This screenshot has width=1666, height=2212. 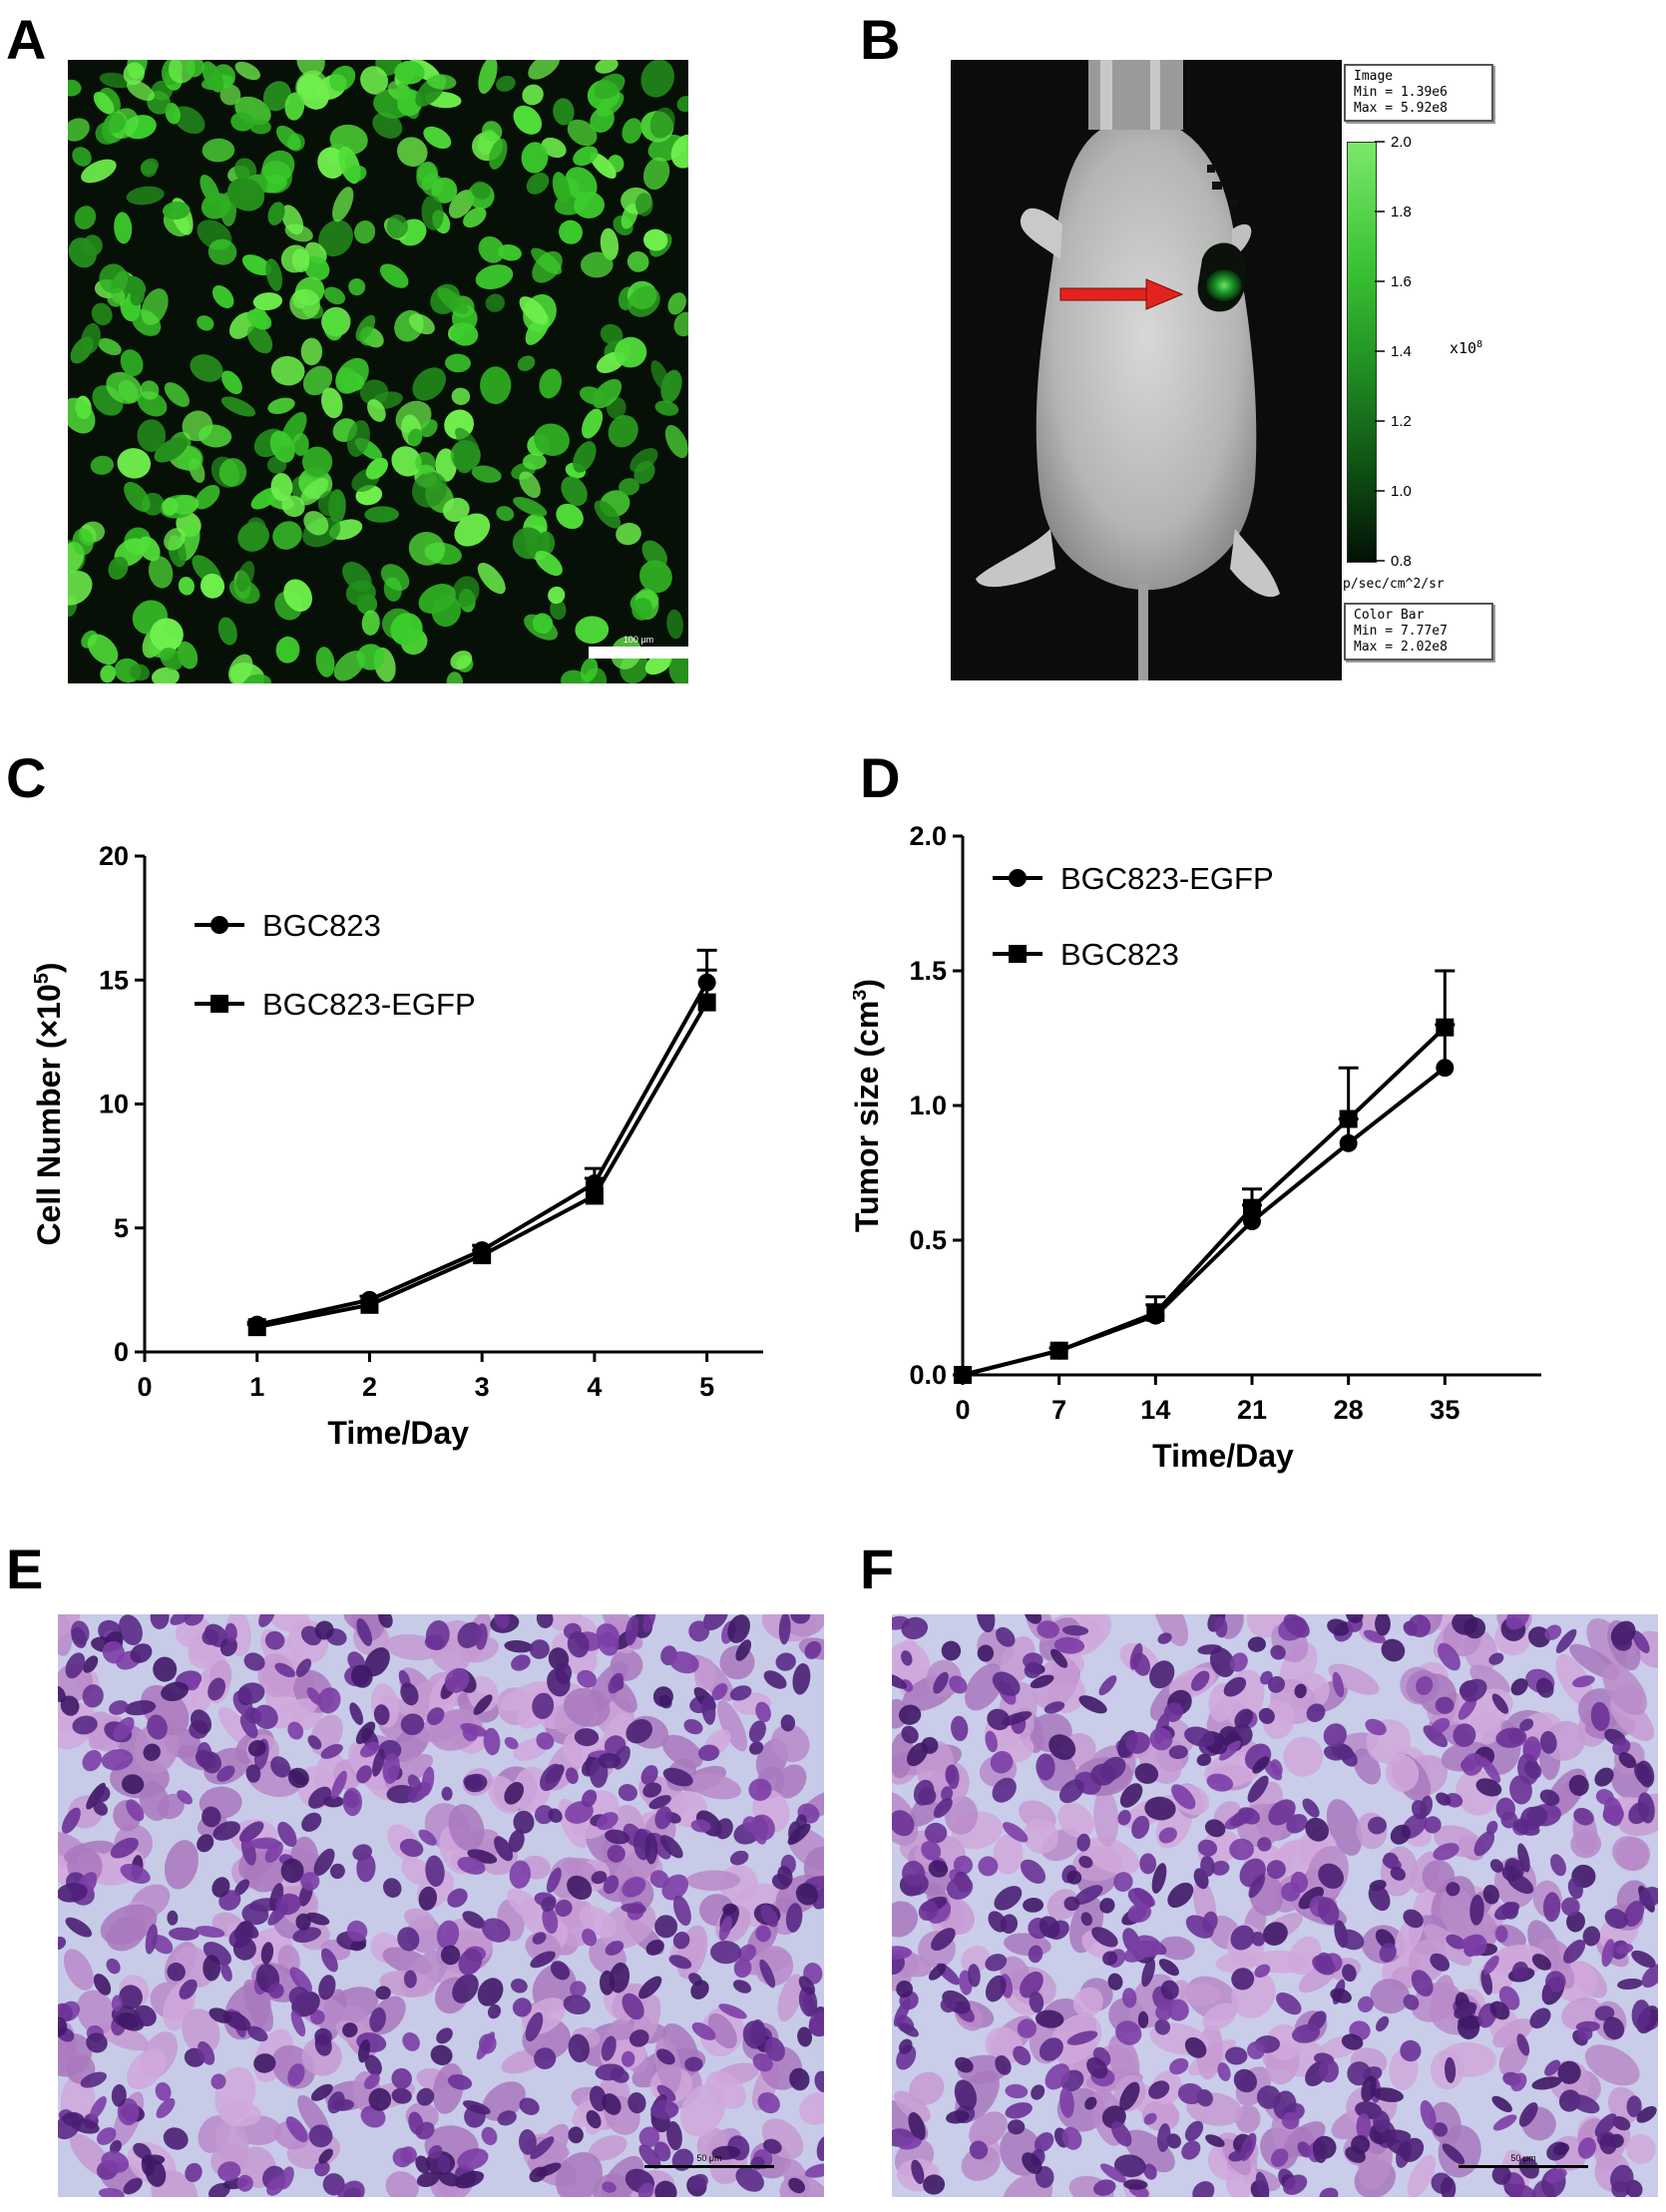 What do you see at coordinates (1523, 2158) in the screenshot?
I see `scalebar-label-f: 50 μm` at bounding box center [1523, 2158].